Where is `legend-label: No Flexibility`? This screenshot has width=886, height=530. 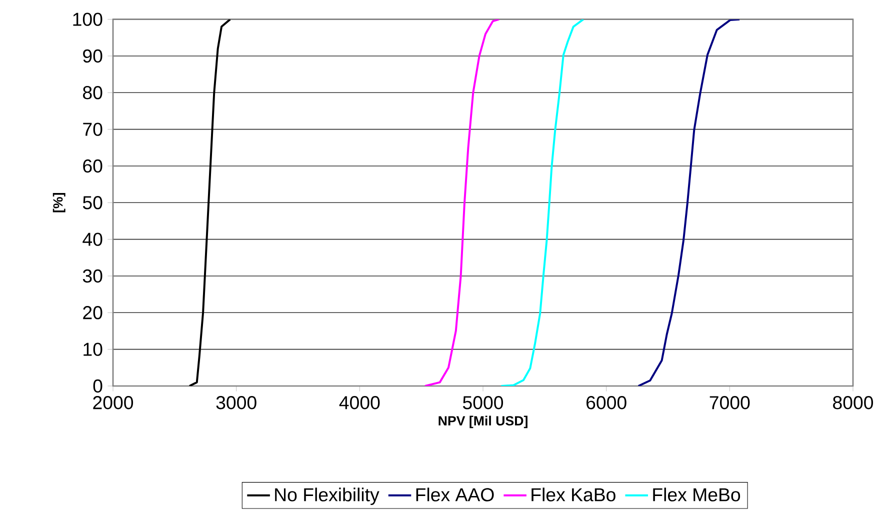
legend-label: No Flexibility is located at coordinates (327, 497).